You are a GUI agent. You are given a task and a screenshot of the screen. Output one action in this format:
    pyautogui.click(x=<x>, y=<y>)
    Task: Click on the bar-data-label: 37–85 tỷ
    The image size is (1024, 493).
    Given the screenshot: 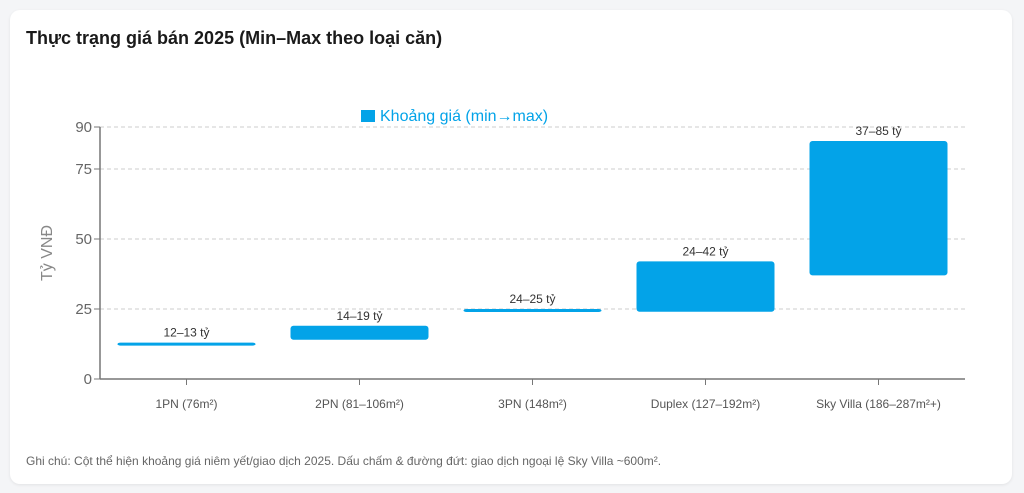 What is the action you would take?
    pyautogui.click(x=878, y=131)
    